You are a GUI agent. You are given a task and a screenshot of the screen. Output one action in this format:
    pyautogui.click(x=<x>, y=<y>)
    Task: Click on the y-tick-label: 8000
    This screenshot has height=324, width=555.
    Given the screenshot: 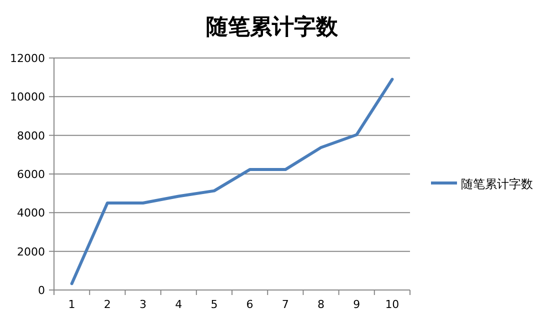 What is the action you would take?
    pyautogui.click(x=31, y=135)
    